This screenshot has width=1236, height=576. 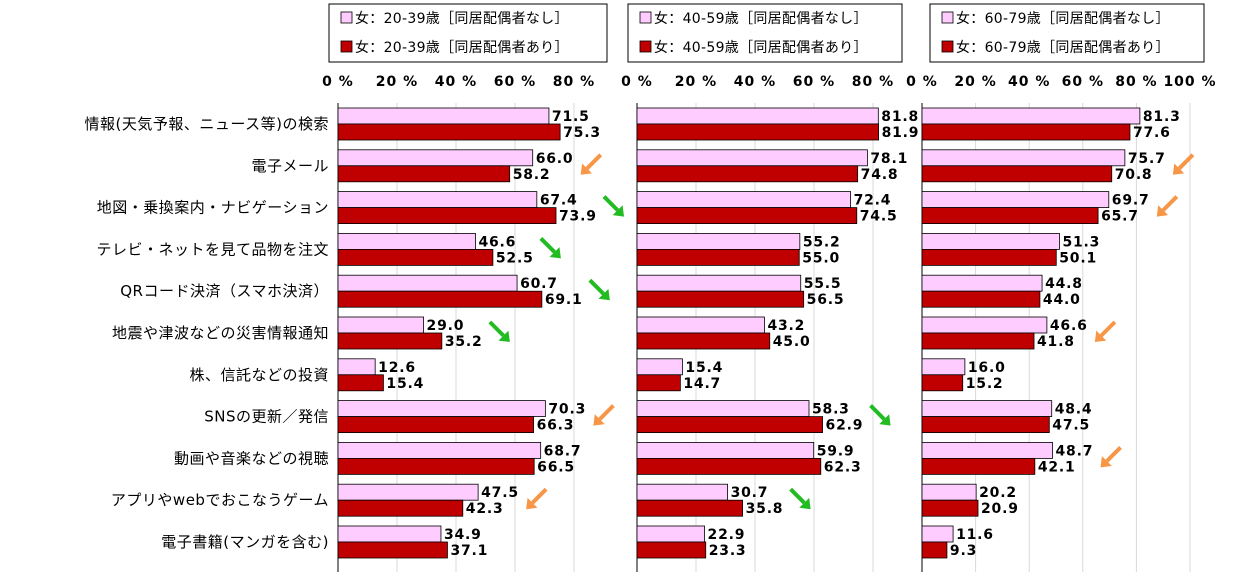 What do you see at coordinates (556, 467) in the screenshot?
I see `data-label: 66.5` at bounding box center [556, 467].